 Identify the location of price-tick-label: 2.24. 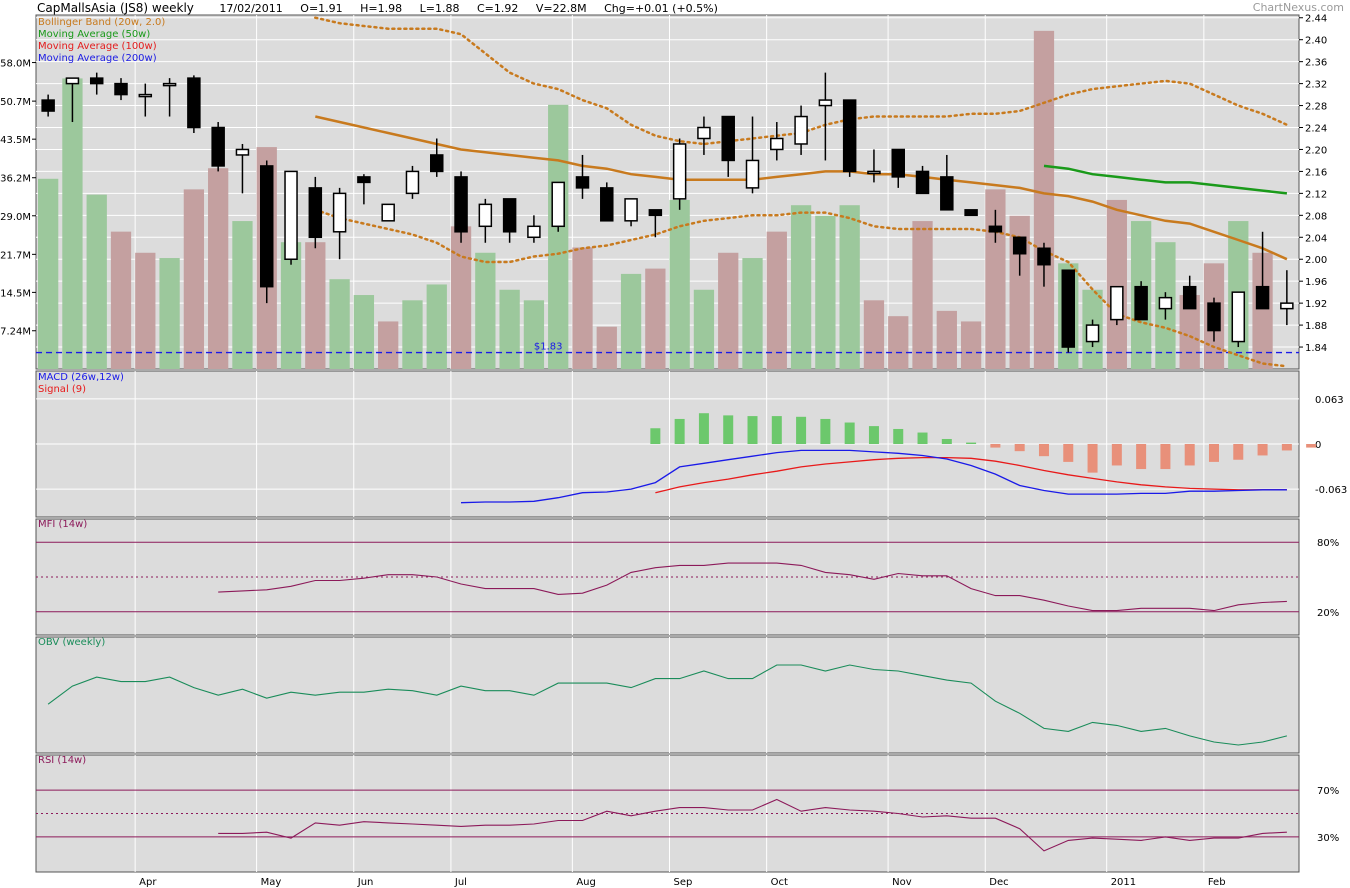
(1316, 129).